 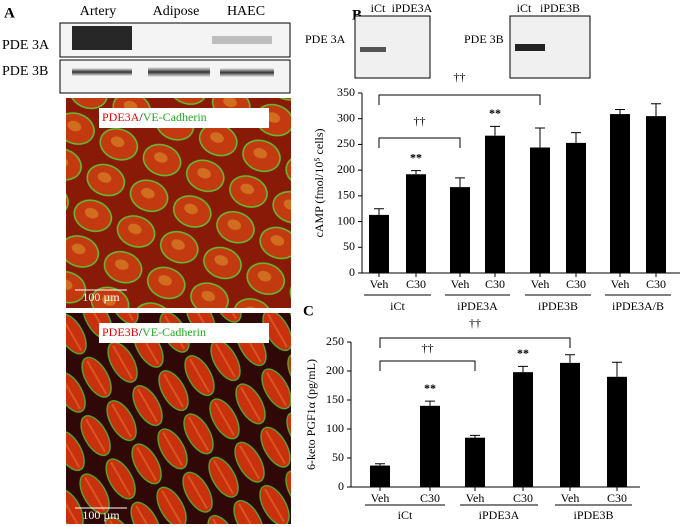 I want to click on y-axis-label: 6-keto PGF1α (pg/mL), so click(x=311, y=414).